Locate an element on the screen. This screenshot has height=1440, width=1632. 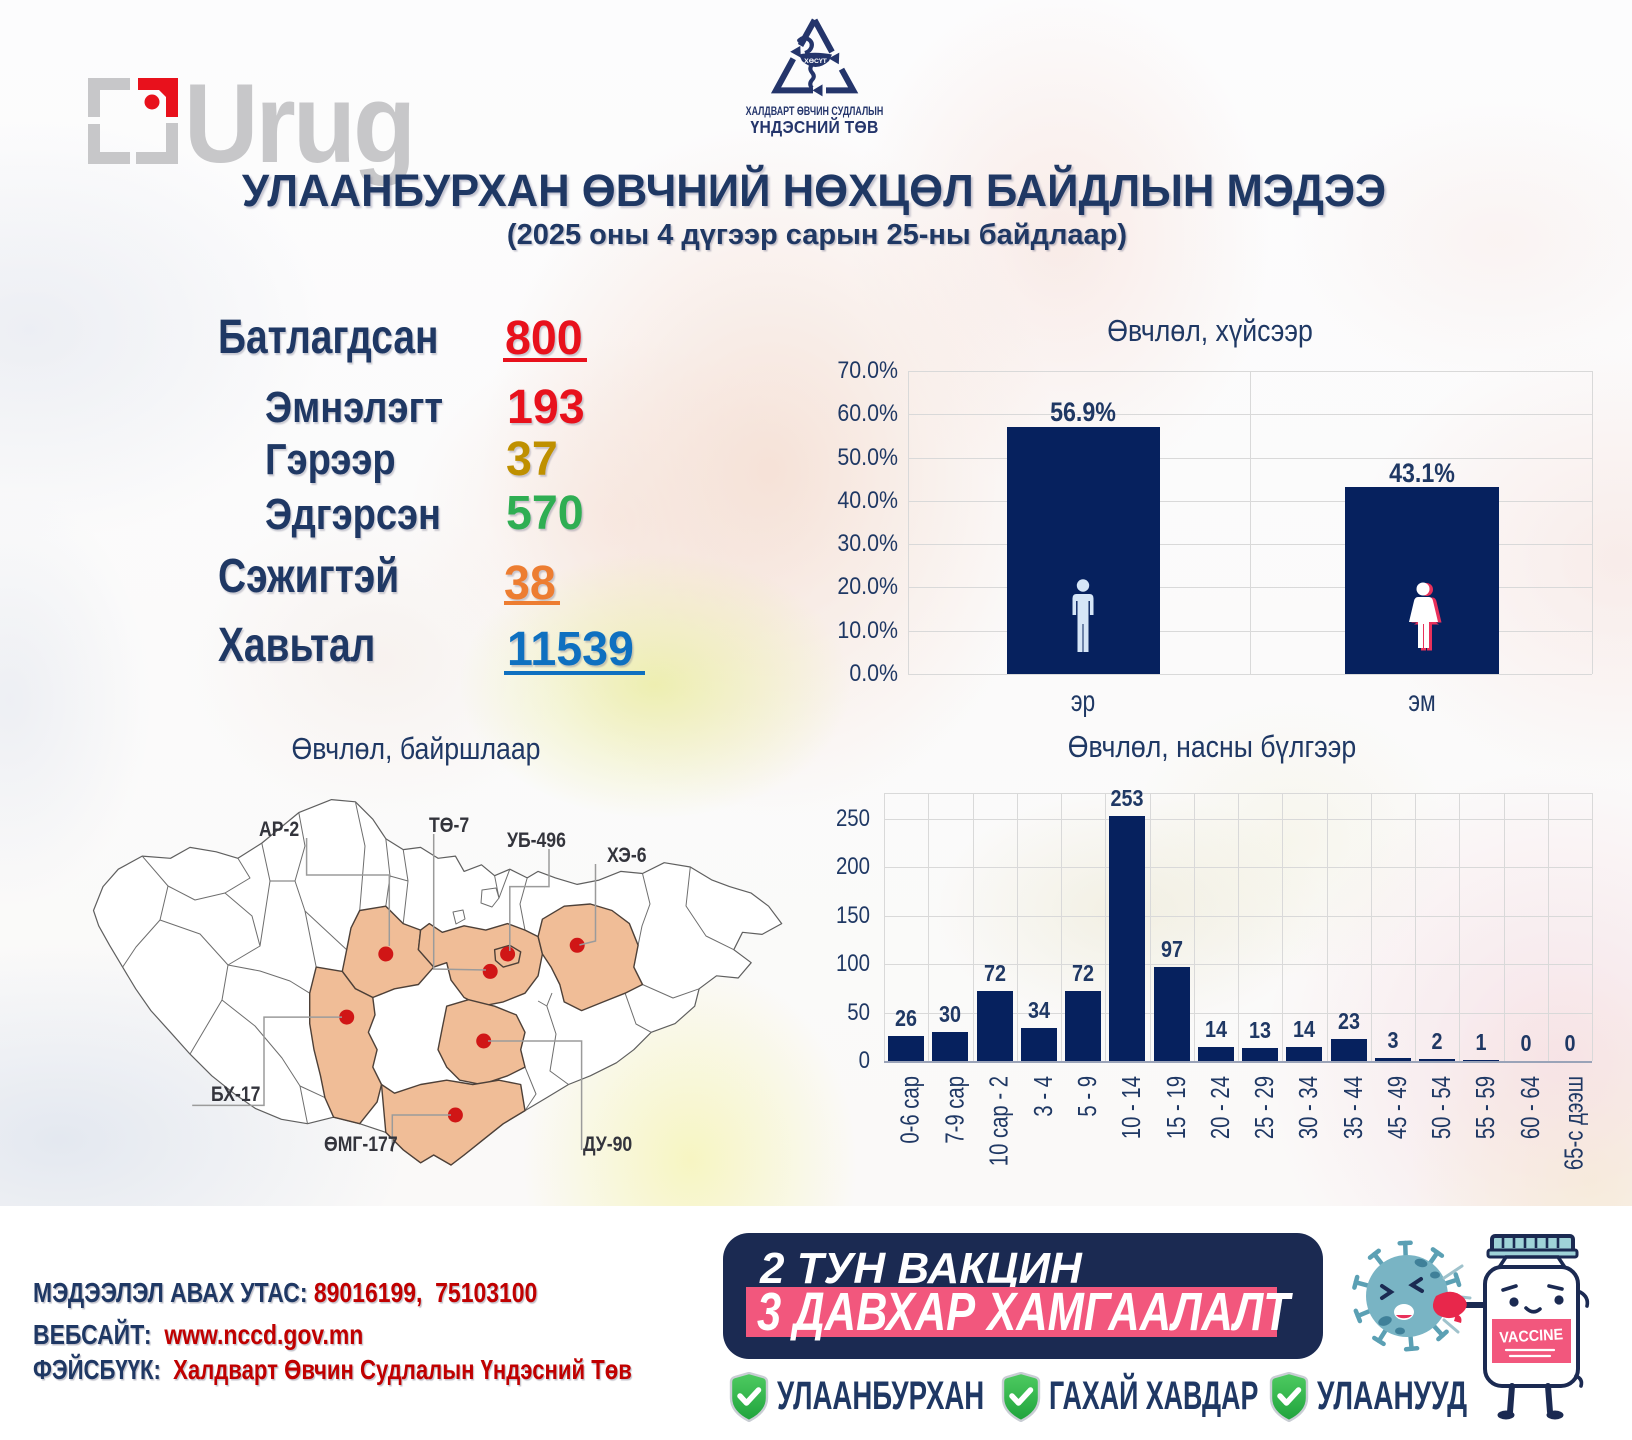
svg-text: ДУ-90 is located at coordinates (607, 1144).